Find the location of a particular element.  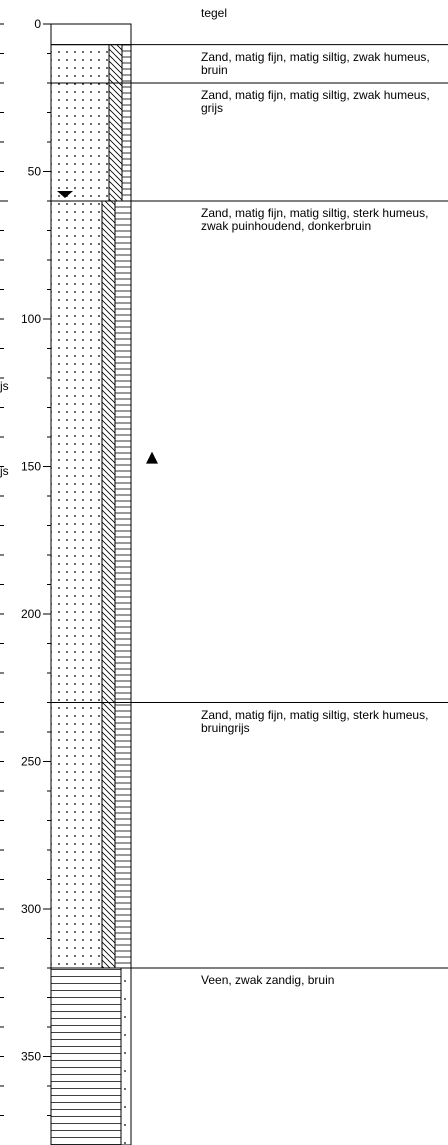

depth-axis: 0 50 100 150 200 250 300 350 is located at coordinates (26, 581).